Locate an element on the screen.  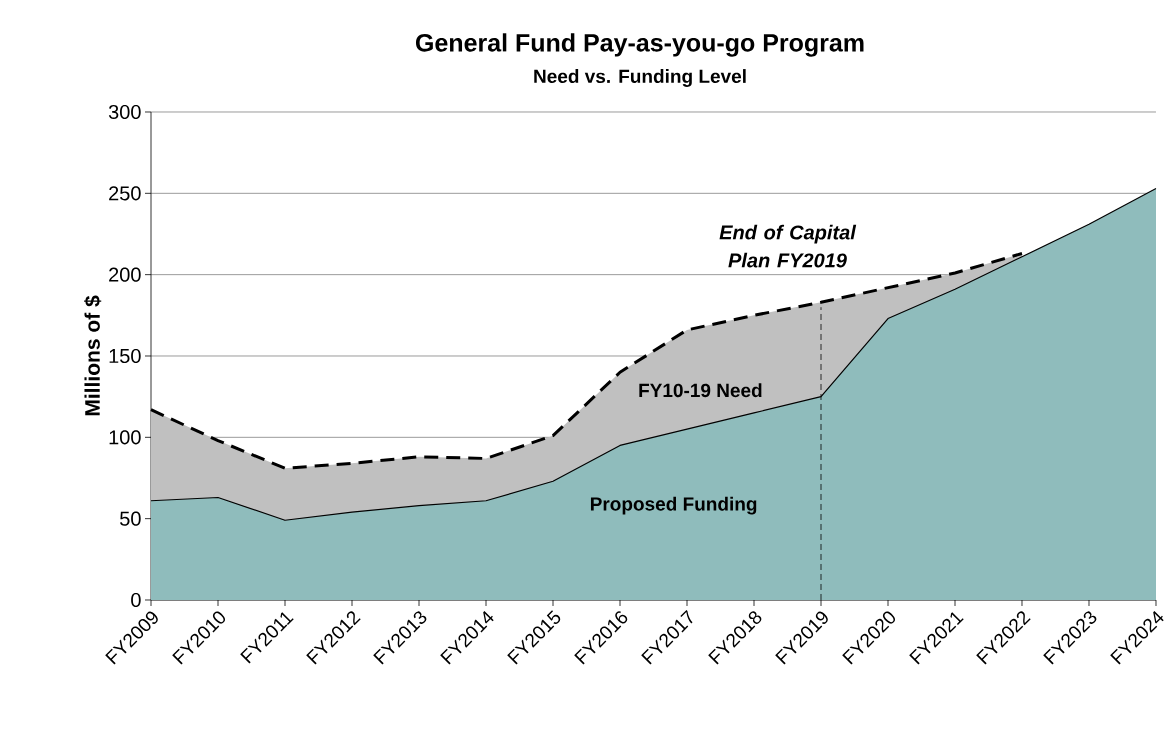
ref-line-label: End of Capital Plan FY2019 is located at coordinates (788, 246).